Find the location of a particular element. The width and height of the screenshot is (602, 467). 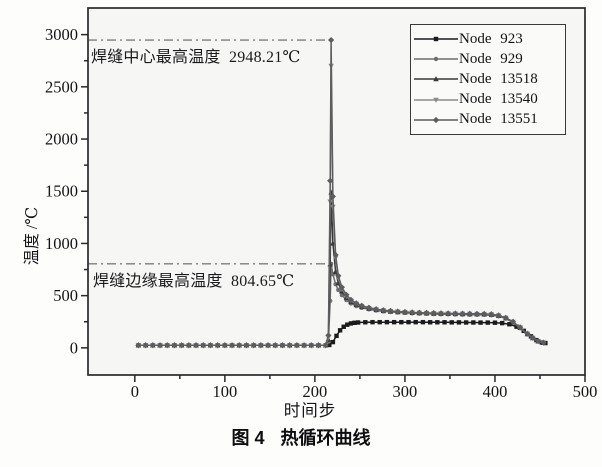

x-tick-label: 200 is located at coordinates (315, 391).